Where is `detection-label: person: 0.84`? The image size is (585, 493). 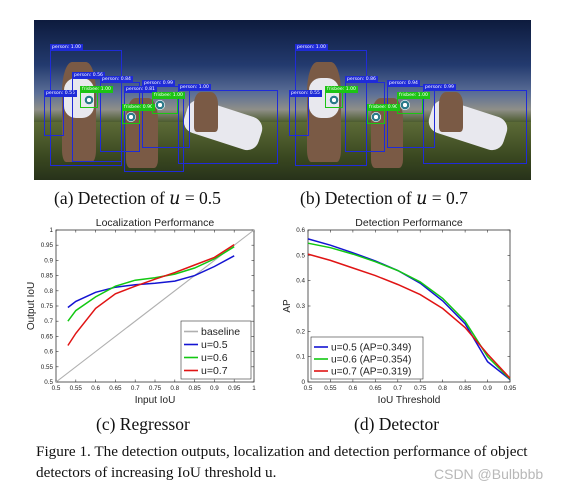 detection-label: person: 0.84 is located at coordinates (116, 79).